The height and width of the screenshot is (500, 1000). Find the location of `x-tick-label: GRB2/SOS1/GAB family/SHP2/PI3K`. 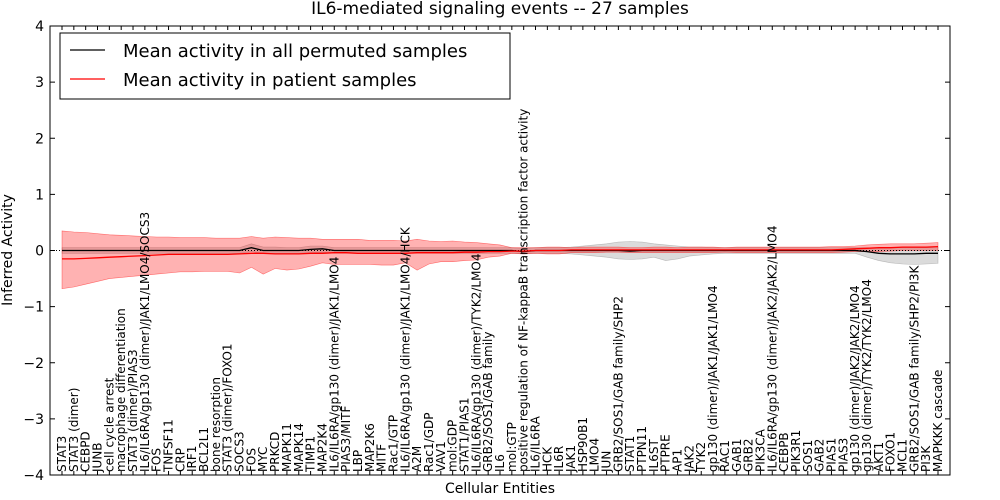

x-tick-label: GRB2/SOS1/GAB family/SHP2/PI3K is located at coordinates (914, 368).